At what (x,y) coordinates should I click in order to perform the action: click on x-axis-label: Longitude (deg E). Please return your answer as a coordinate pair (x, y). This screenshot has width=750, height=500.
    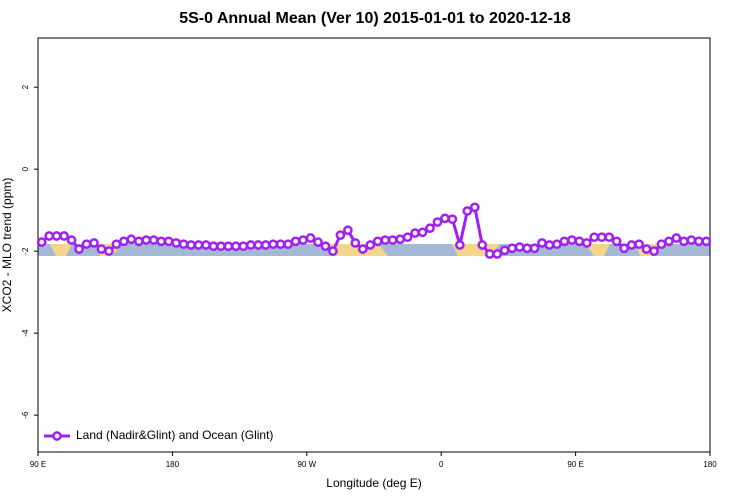
    Looking at the image, I should click on (373, 483).